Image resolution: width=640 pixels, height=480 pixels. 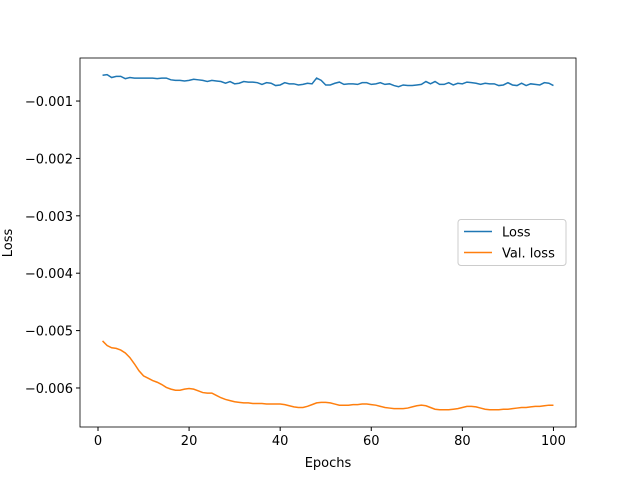 I want to click on legend-label: Loss, so click(x=516, y=233).